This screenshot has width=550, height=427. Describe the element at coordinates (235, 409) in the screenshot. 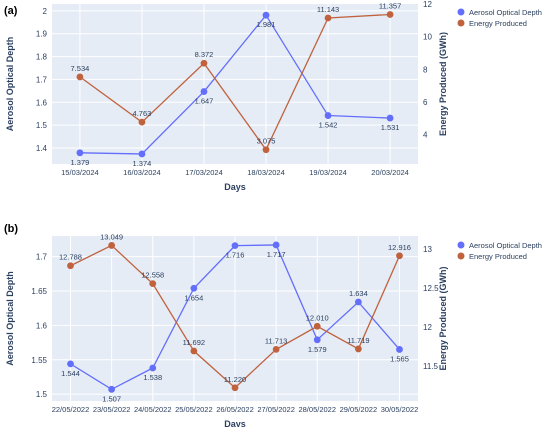

I see `x-tick-label: 26/05/2022` at that location.